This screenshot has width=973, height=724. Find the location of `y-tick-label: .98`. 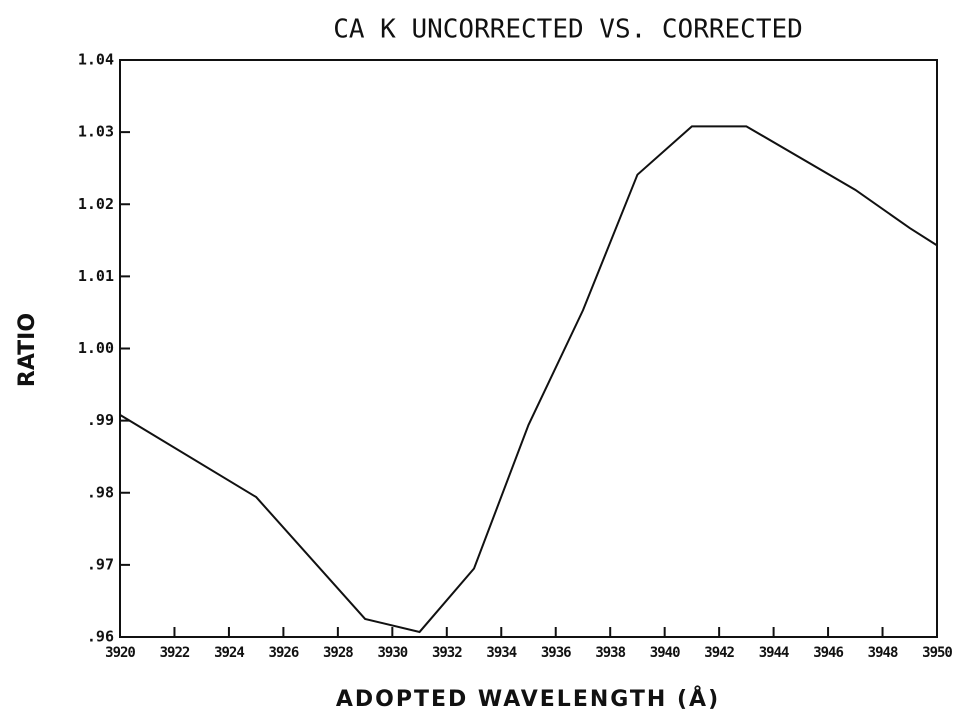

y-tick-label: .98 is located at coordinates (100, 492).